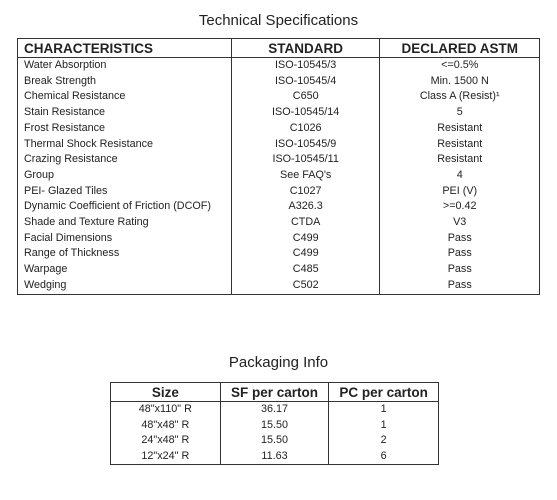  What do you see at coordinates (124, 97) in the screenshot?
I see `characteristic-cell: Chemical Resistance` at bounding box center [124, 97].